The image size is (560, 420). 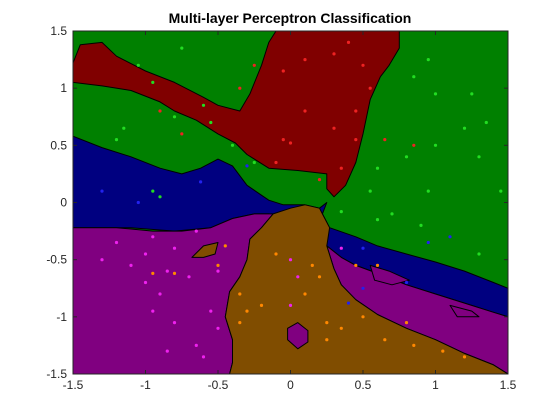 I want to click on x-tick-label: -1, so click(x=145, y=385).